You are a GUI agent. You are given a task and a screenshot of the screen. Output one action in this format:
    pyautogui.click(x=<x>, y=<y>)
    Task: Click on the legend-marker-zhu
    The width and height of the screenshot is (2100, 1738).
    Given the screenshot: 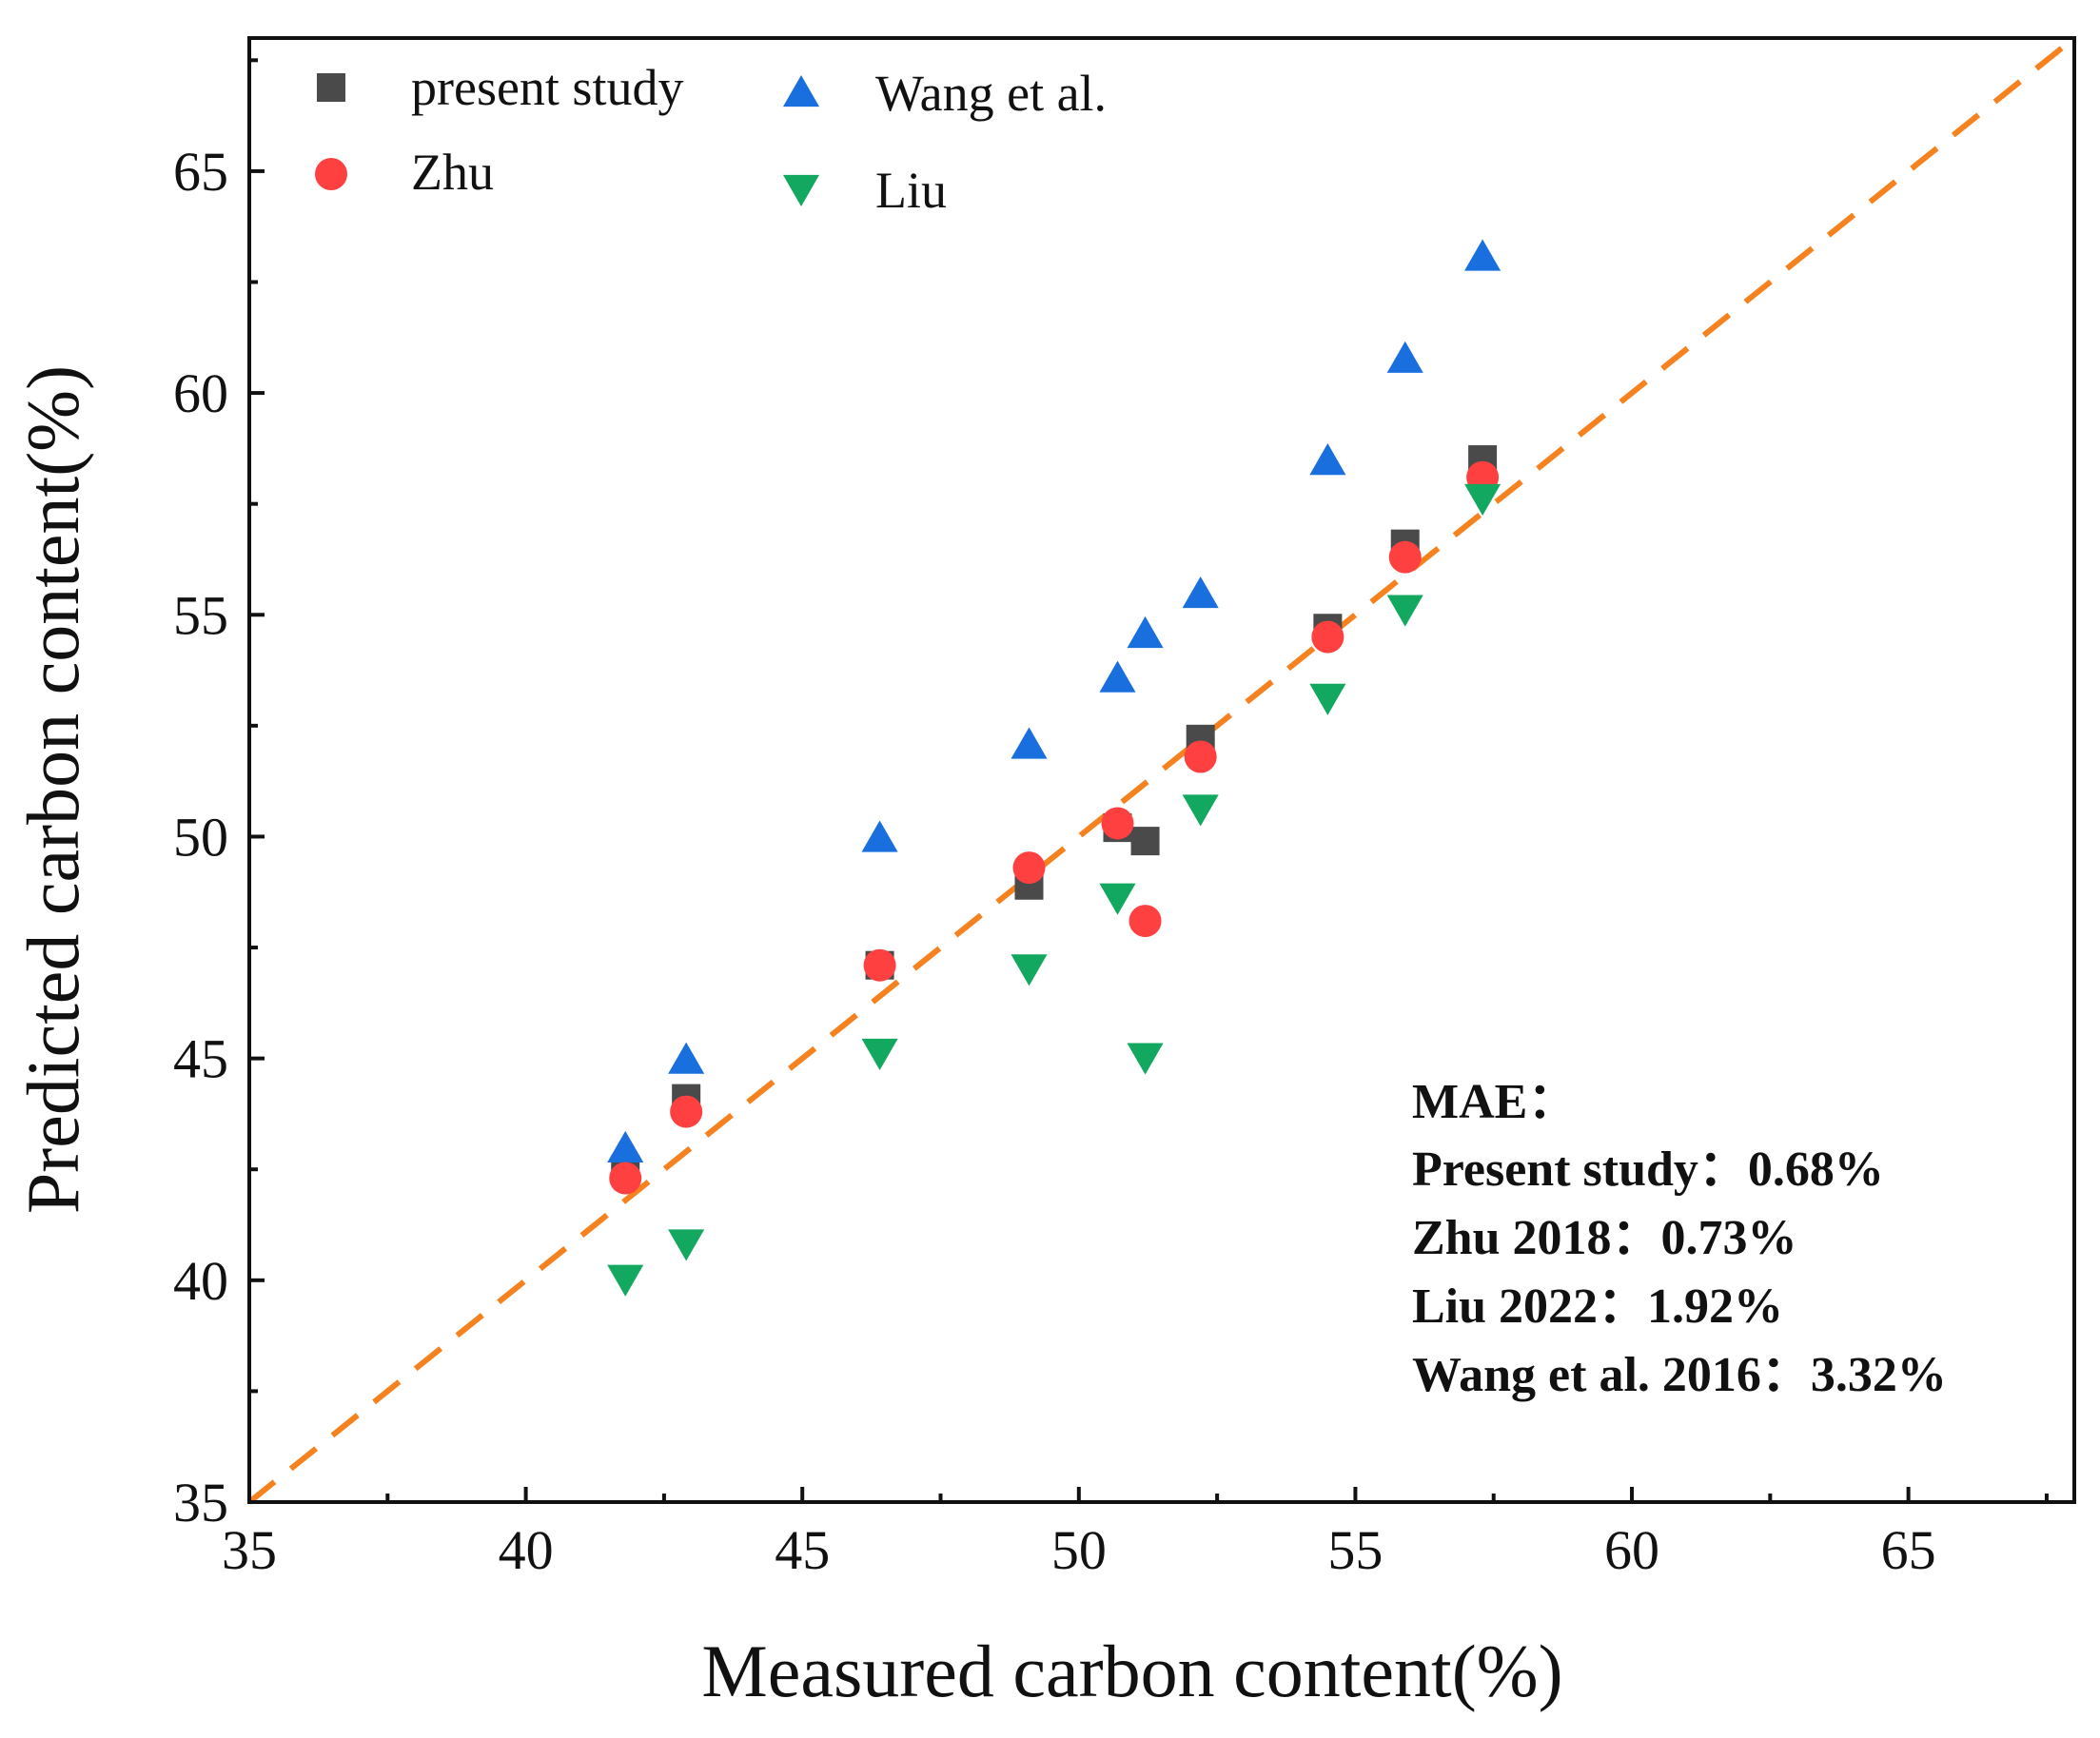 What is the action you would take?
    pyautogui.click(x=331, y=174)
    